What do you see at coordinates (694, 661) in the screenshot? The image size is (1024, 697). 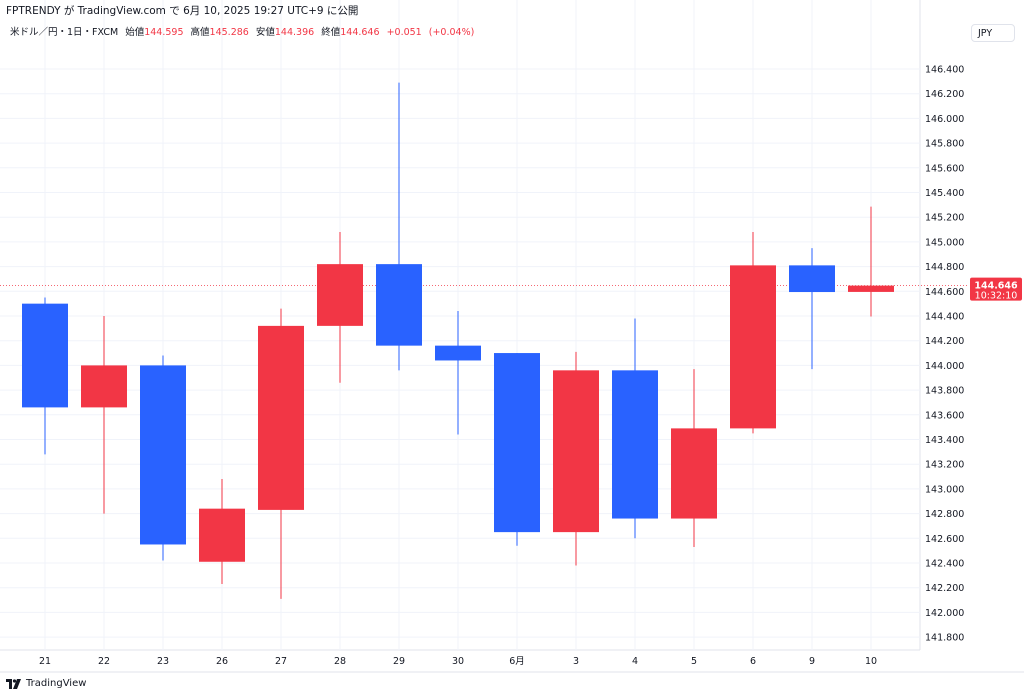 I see `x-tick-label: 5` at bounding box center [694, 661].